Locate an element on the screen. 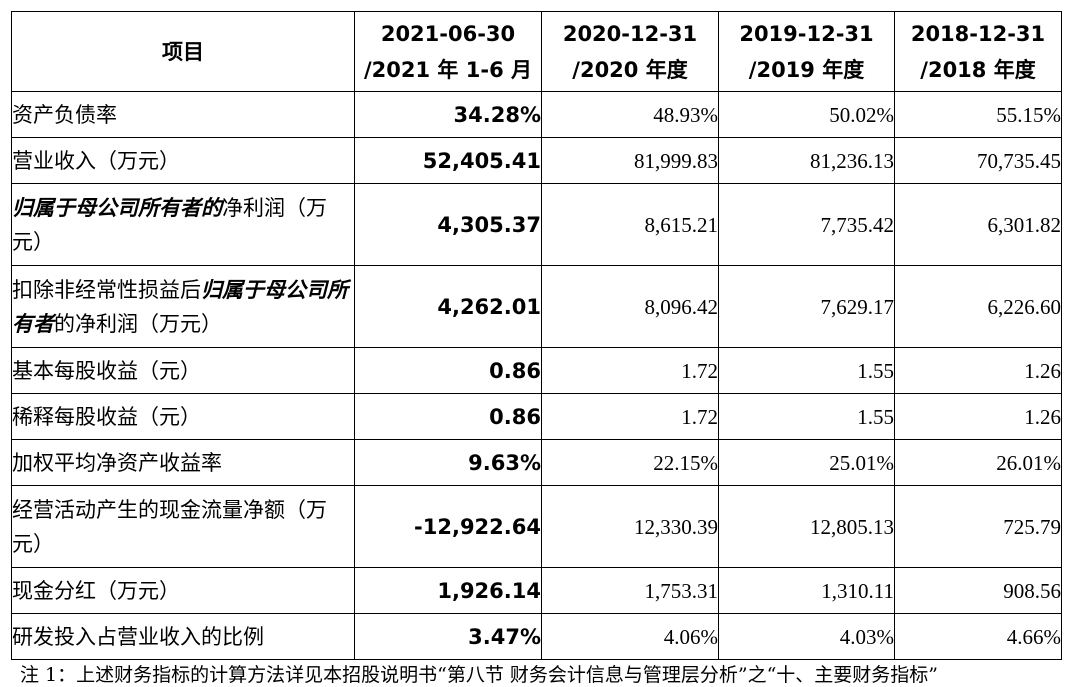 This screenshot has height=687, width=1076. row-label: 资产负债率 is located at coordinates (183, 114).